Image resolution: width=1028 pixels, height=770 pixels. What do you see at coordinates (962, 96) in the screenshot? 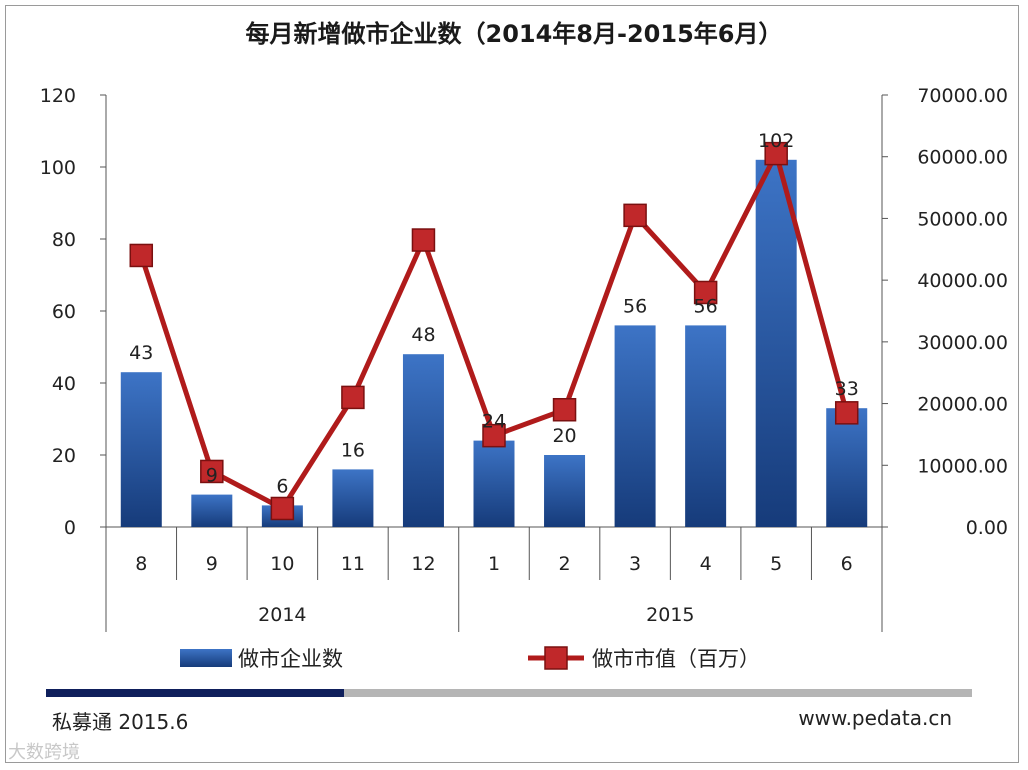
I see `right-tick-label: 70000.00` at bounding box center [962, 96].